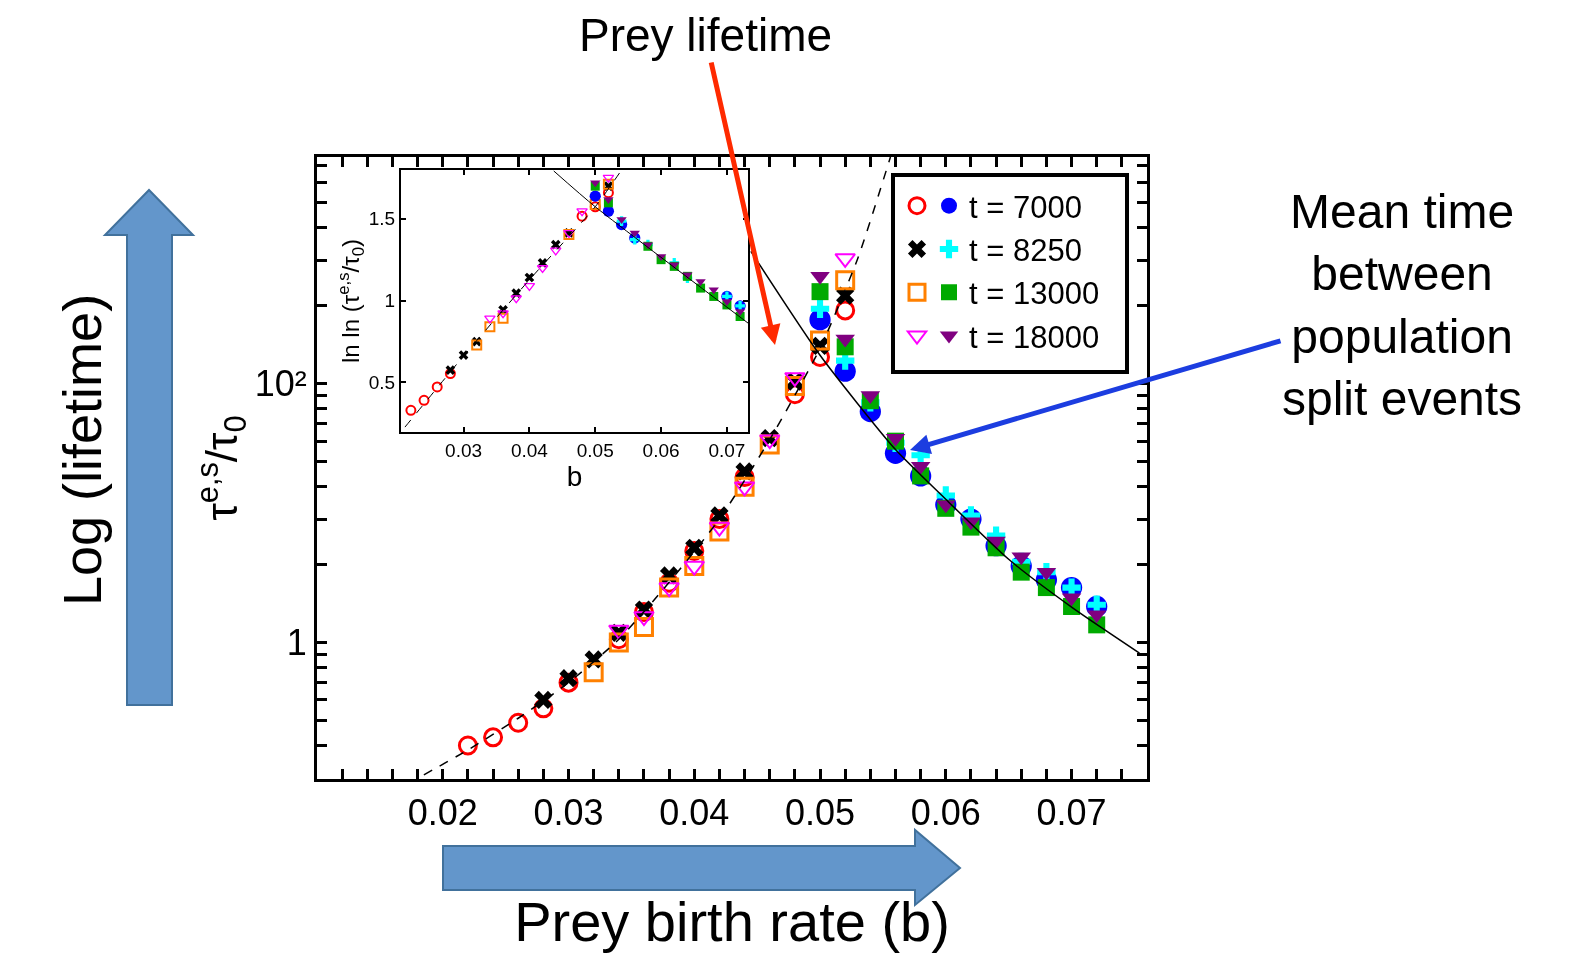  What do you see at coordinates (1025, 207) in the screenshot?
I see `legend-label: t = 7000` at bounding box center [1025, 207].